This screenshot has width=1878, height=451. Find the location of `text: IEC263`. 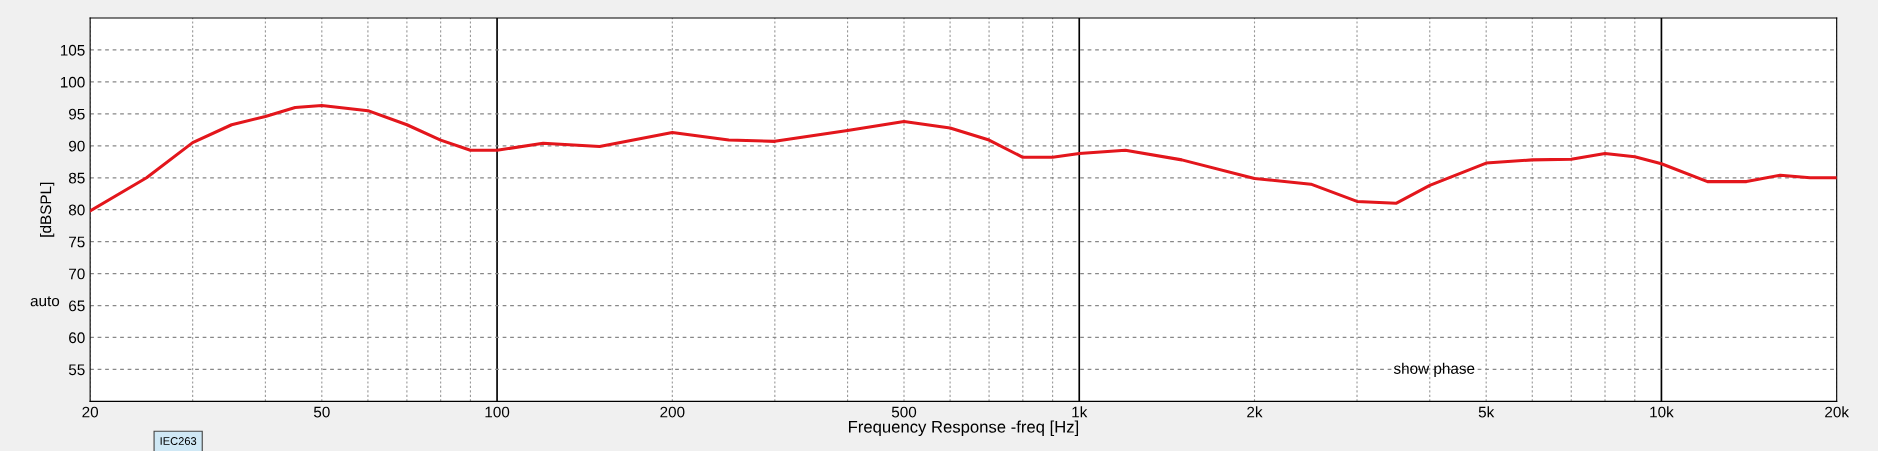

text: IEC263 is located at coordinates (178, 441).